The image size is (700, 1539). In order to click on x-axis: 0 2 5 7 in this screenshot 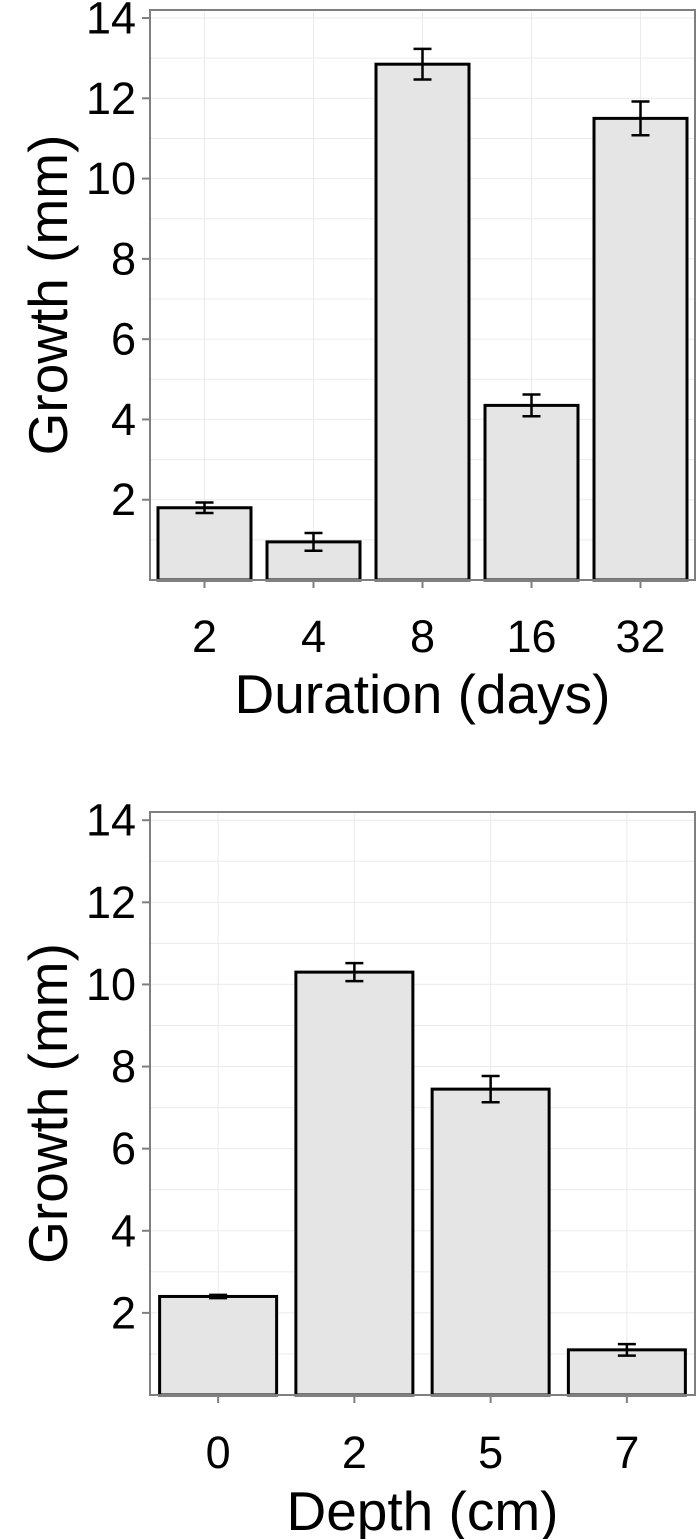, I will do `click(422, 1436)`.